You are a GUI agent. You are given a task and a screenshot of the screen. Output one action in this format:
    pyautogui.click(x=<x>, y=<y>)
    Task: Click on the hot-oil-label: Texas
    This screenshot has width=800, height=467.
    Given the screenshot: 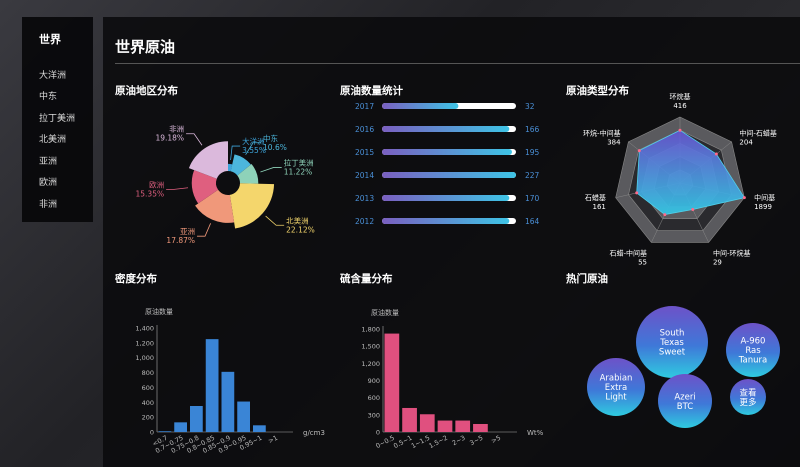 What is the action you would take?
    pyautogui.click(x=671, y=343)
    